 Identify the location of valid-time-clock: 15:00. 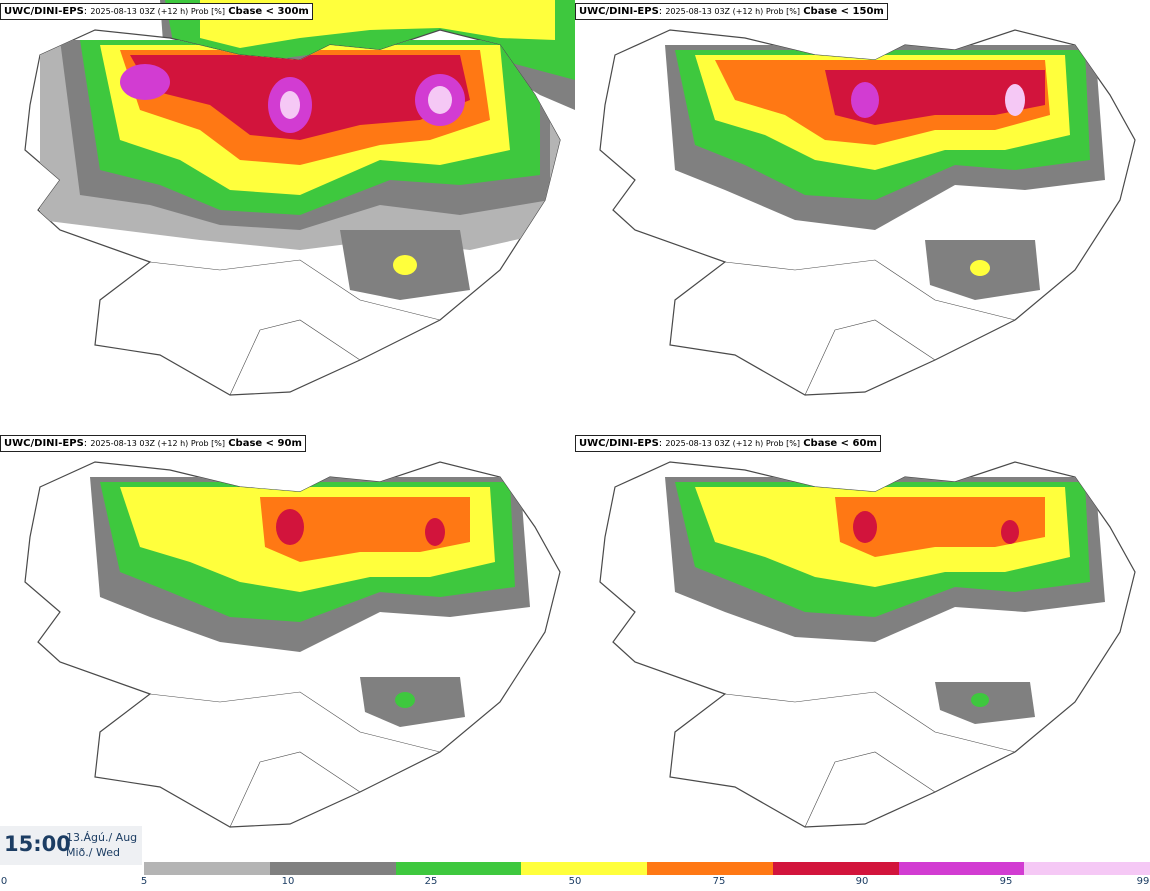
(37, 844).